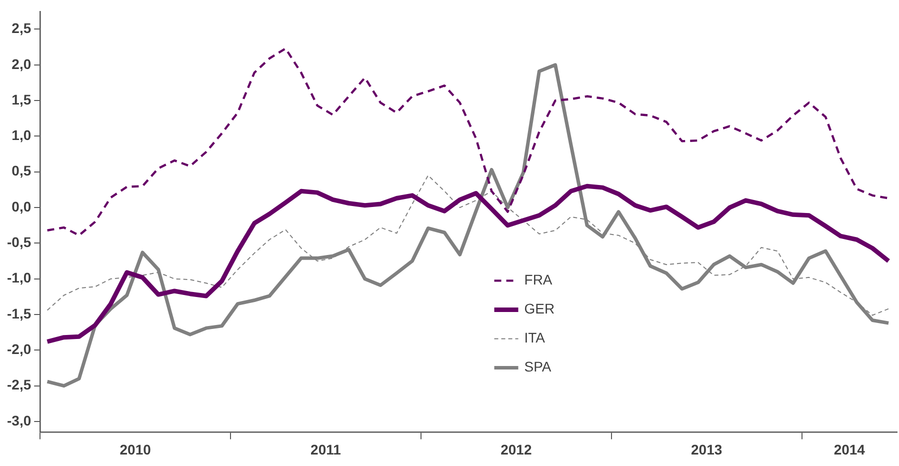 The image size is (899, 466). What do you see at coordinates (22, 64) in the screenshot?
I see `y-tick-label: 2,0` at bounding box center [22, 64].